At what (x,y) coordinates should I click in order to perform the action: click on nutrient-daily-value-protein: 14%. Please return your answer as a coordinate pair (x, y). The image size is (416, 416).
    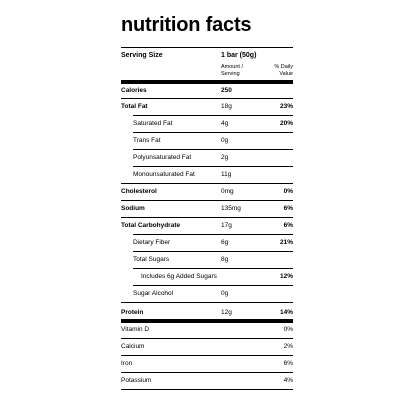
    Looking at the image, I should click on (286, 312).